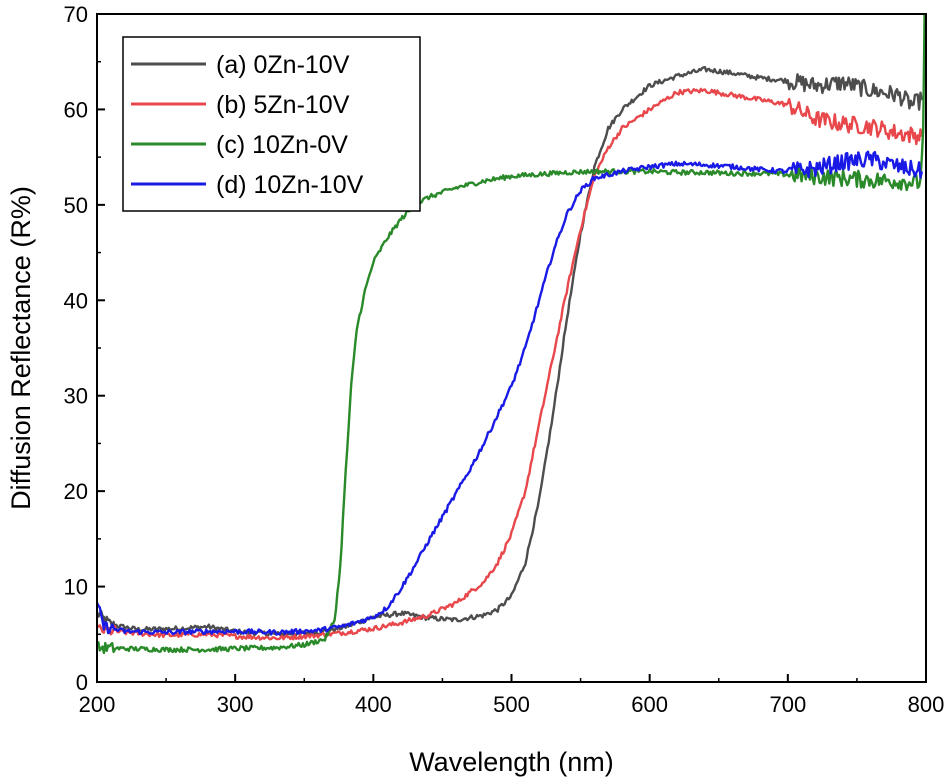 Image resolution: width=950 pixels, height=781 pixels. I want to click on x-tick-label-200: 200, so click(97, 704).